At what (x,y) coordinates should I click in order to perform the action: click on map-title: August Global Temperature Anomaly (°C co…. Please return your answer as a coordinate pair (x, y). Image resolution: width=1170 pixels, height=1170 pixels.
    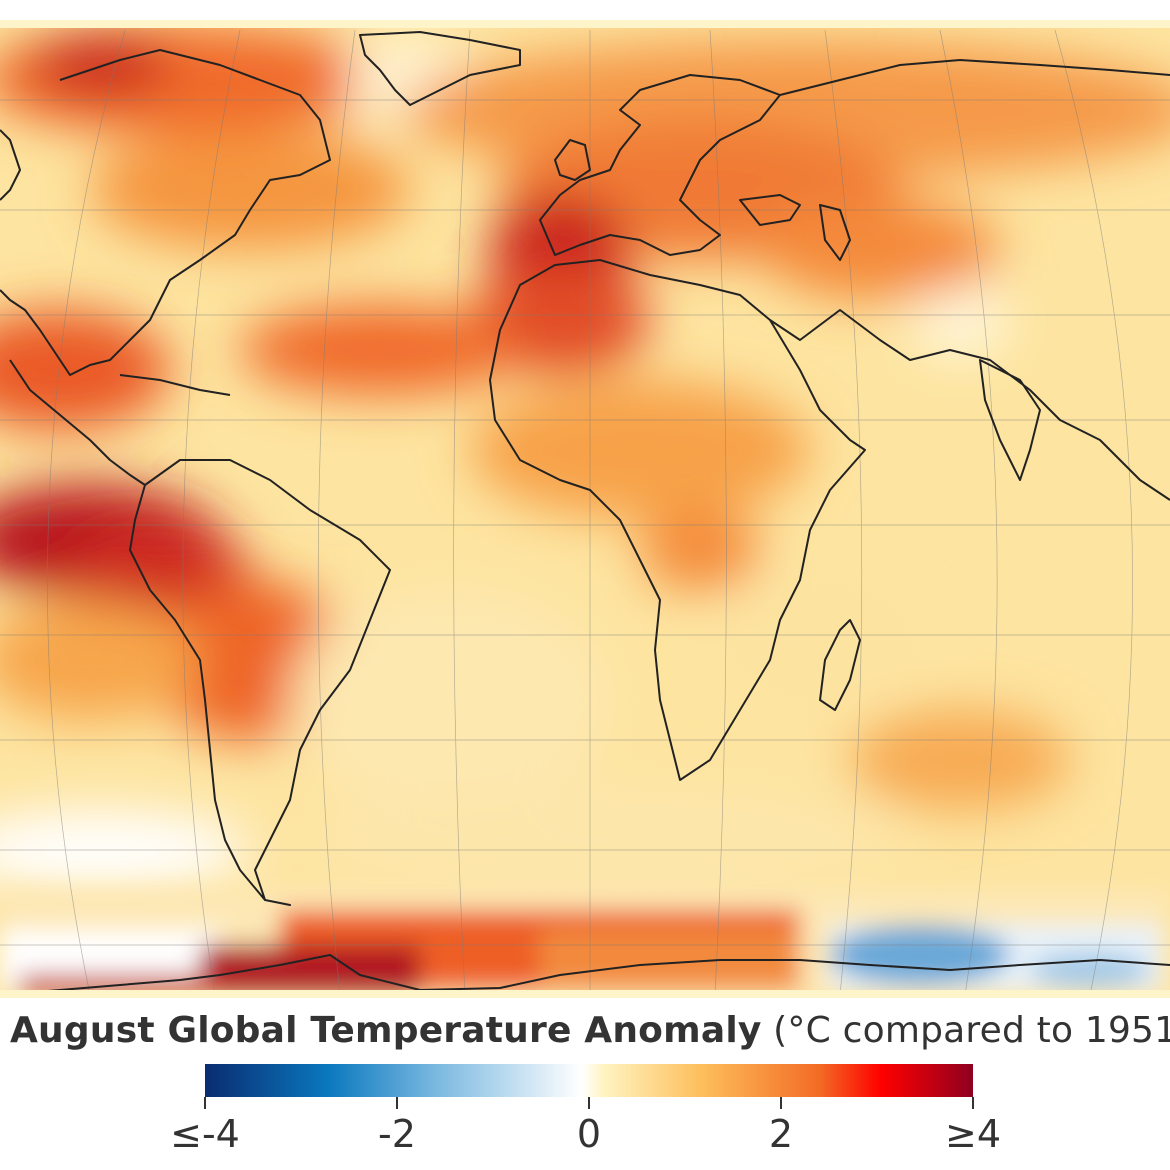
    Looking at the image, I should click on (590, 1030).